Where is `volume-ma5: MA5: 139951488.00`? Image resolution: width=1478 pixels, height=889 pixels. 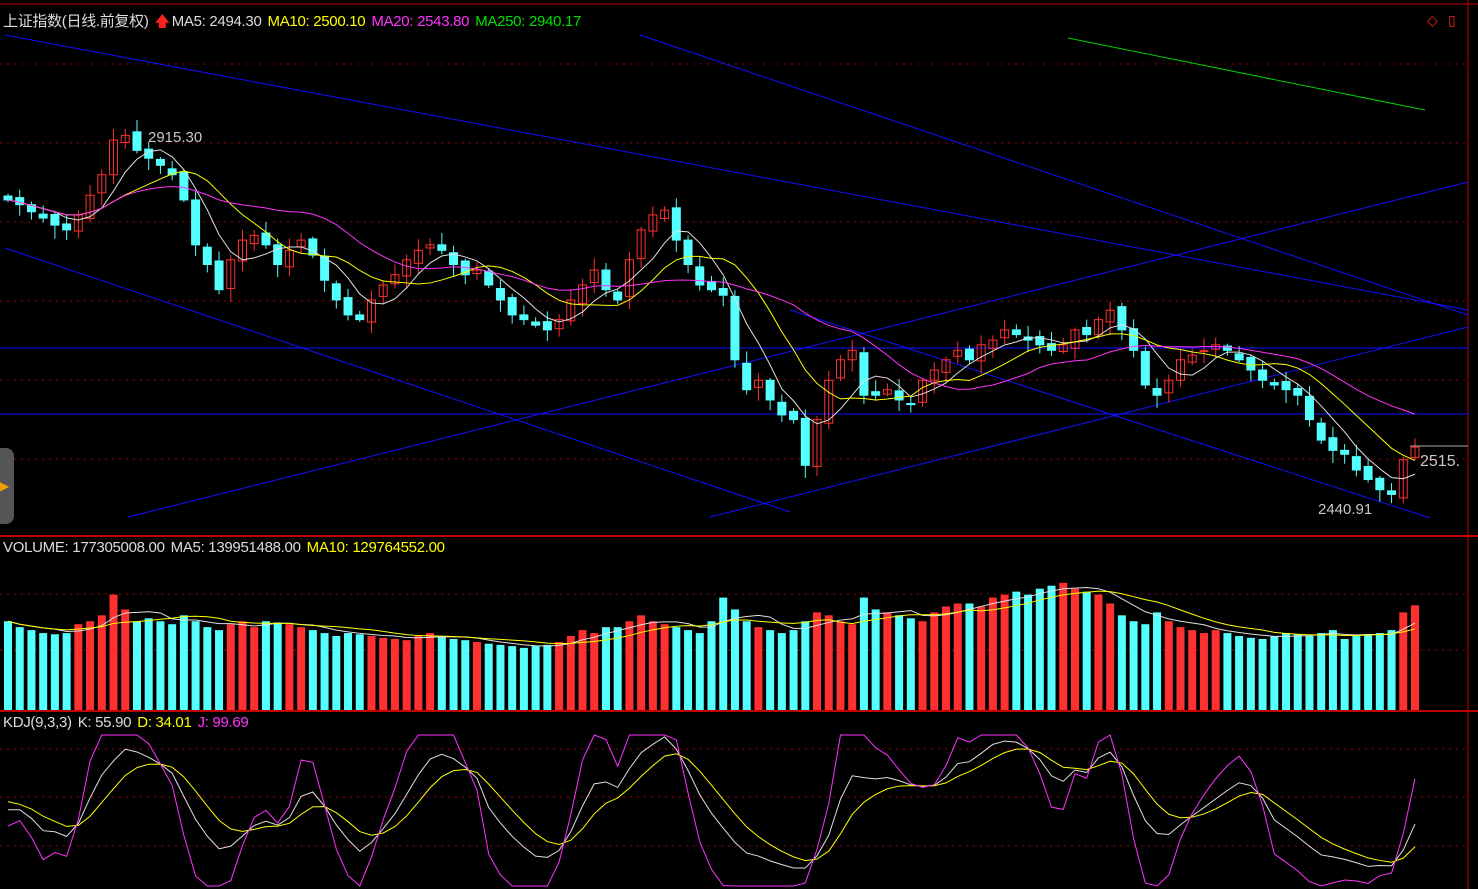 volume-ma5: MA5: 139951488.00 is located at coordinates (235, 547).